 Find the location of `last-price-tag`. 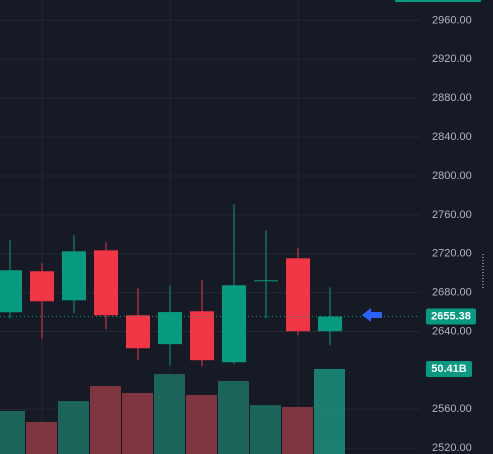

last-price-tag is located at coordinates (451, 316).